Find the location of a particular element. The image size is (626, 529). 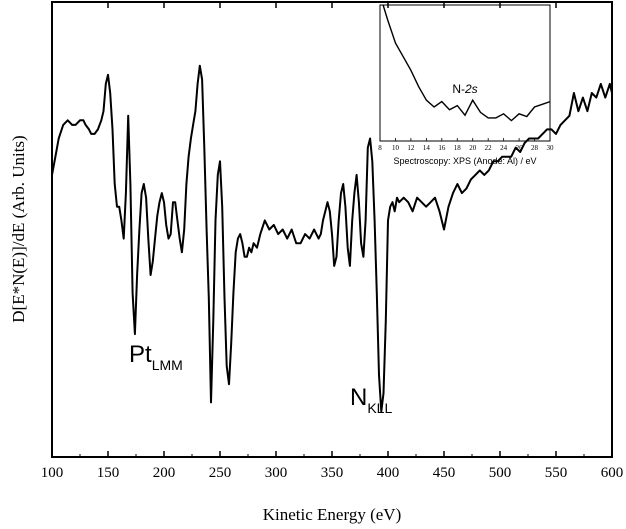

x-tick-label: 300 is located at coordinates (276, 473).